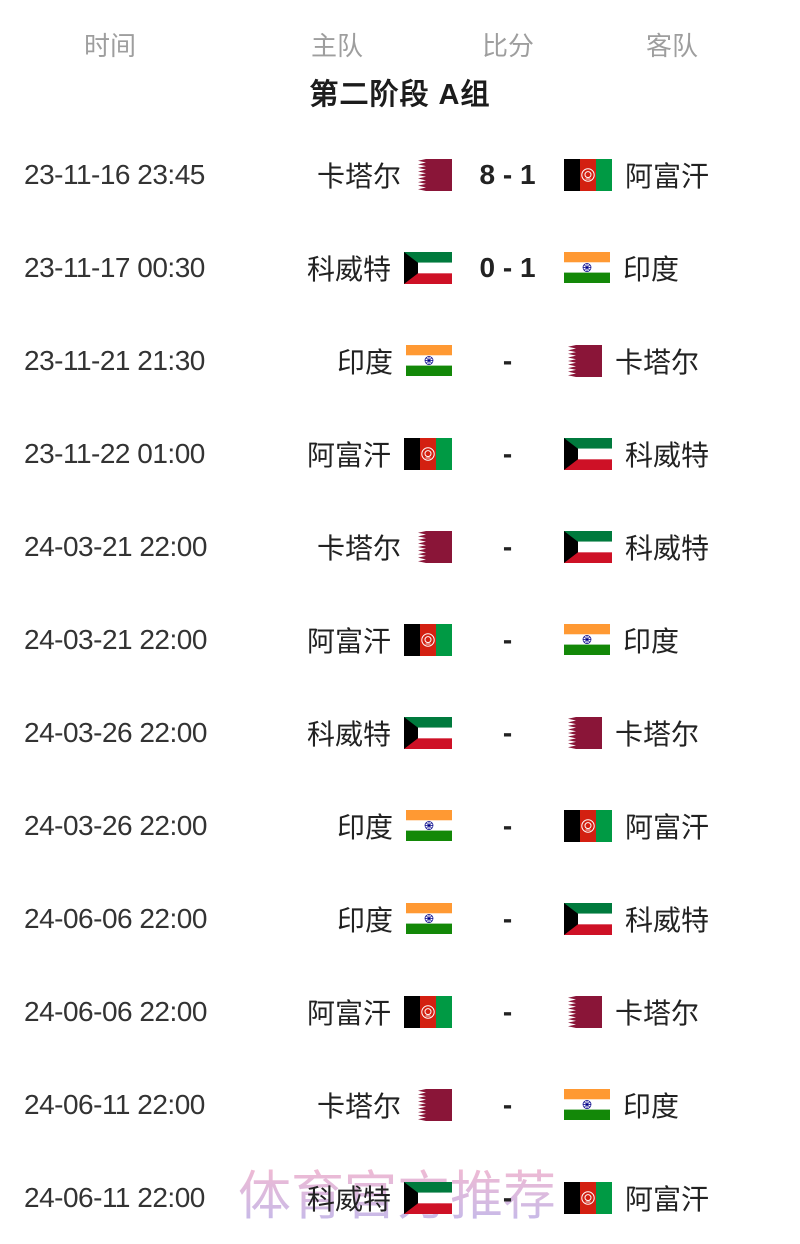 The image size is (800, 1244). What do you see at coordinates (508, 46) in the screenshot?
I see `column-header-score: 比分` at bounding box center [508, 46].